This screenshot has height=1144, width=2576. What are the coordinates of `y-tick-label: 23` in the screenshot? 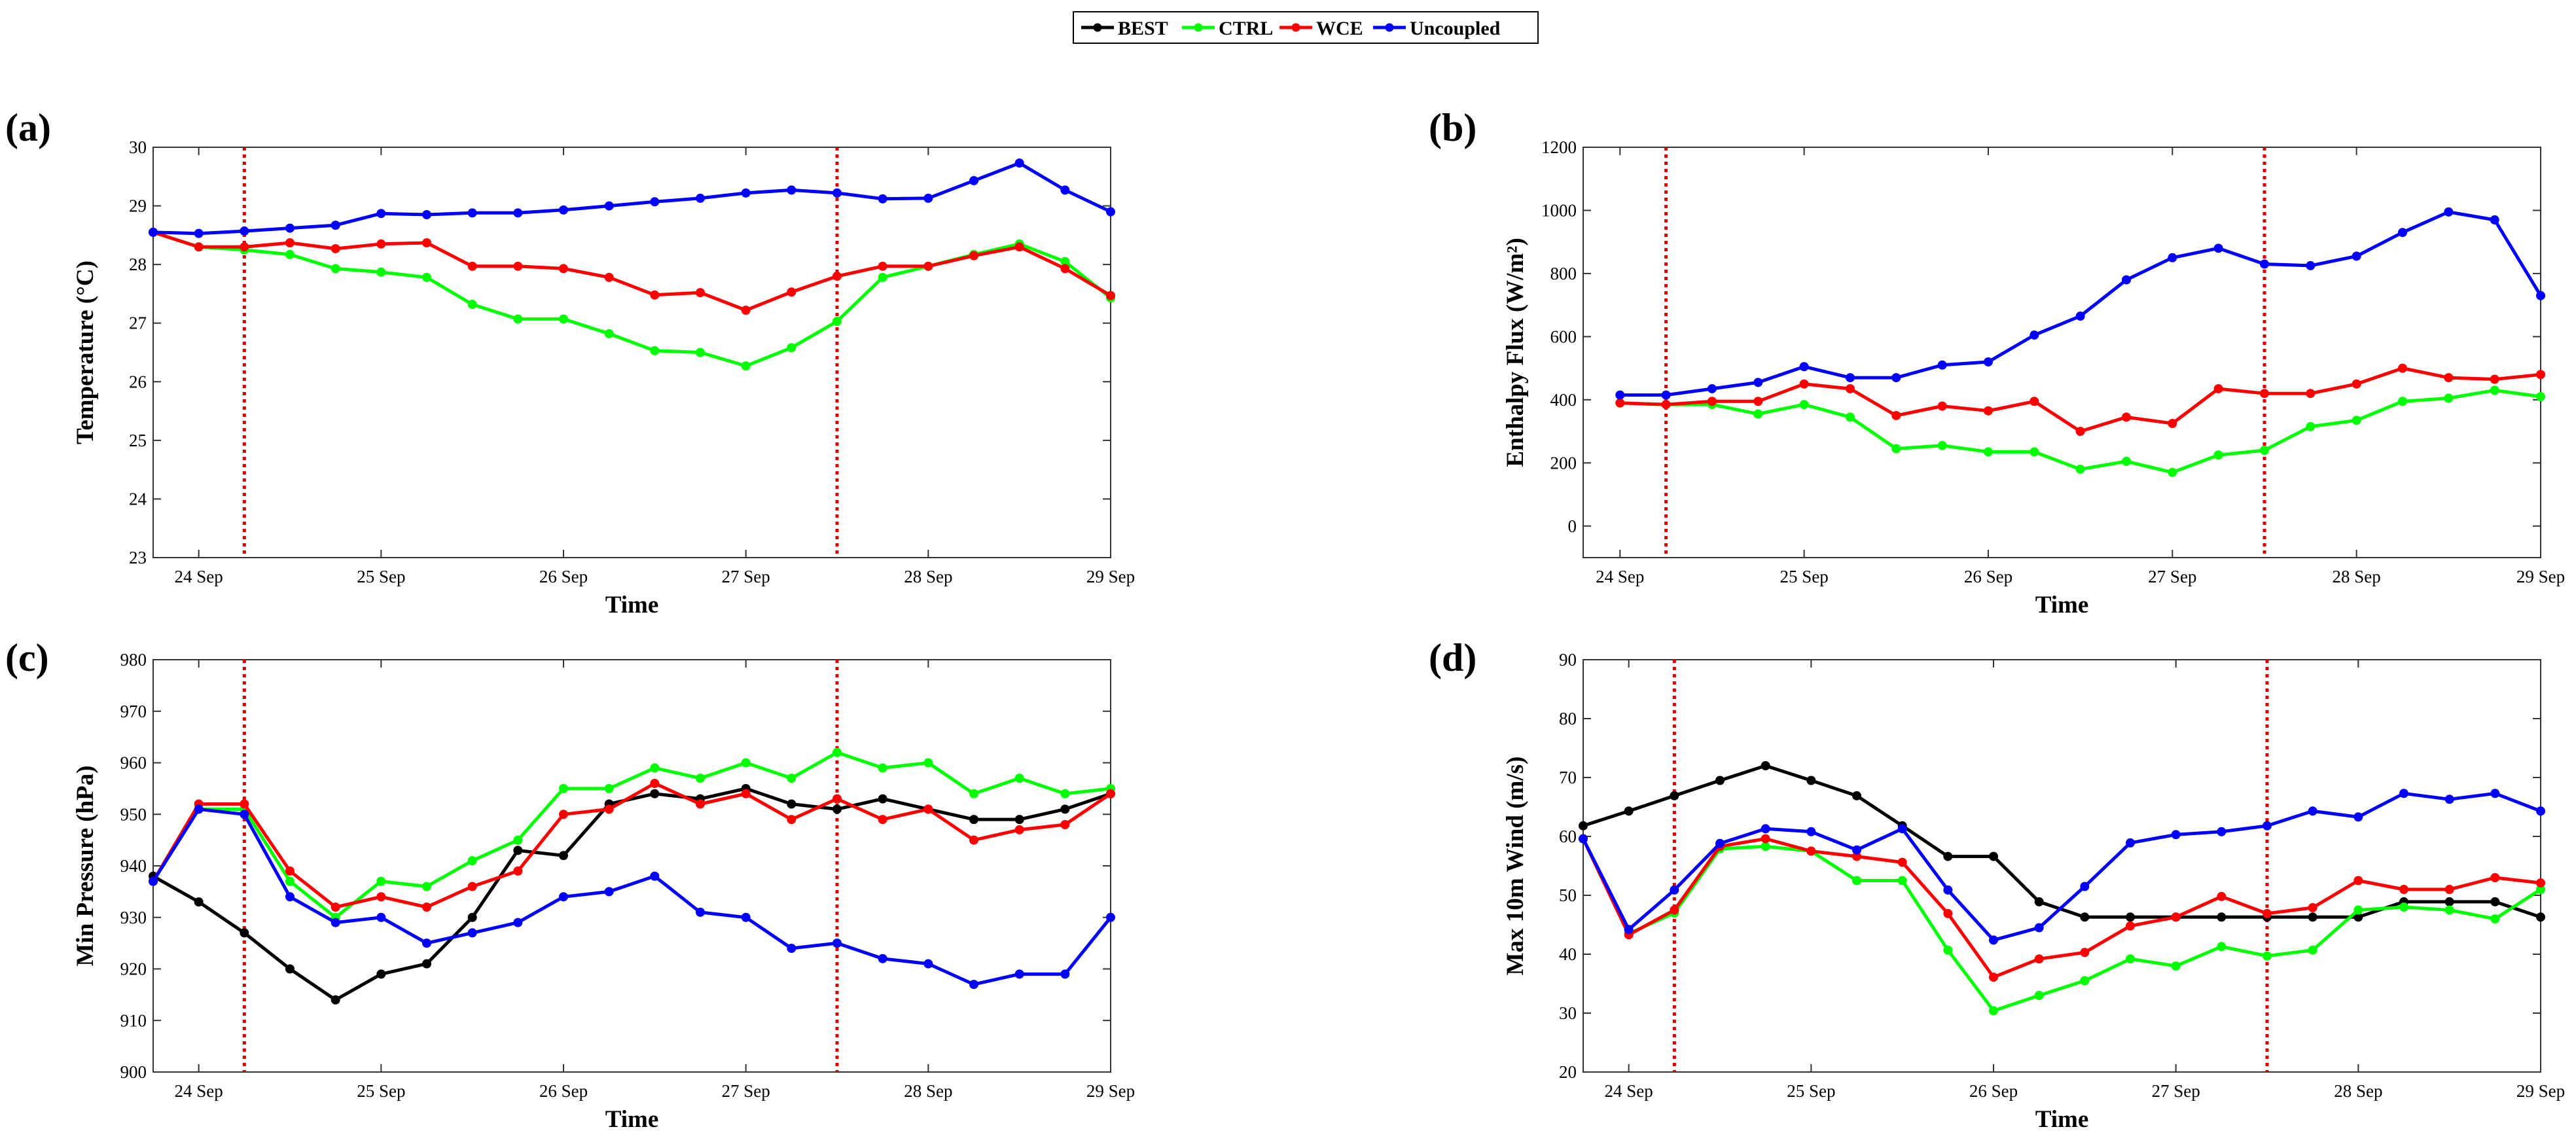 It's located at (138, 557).